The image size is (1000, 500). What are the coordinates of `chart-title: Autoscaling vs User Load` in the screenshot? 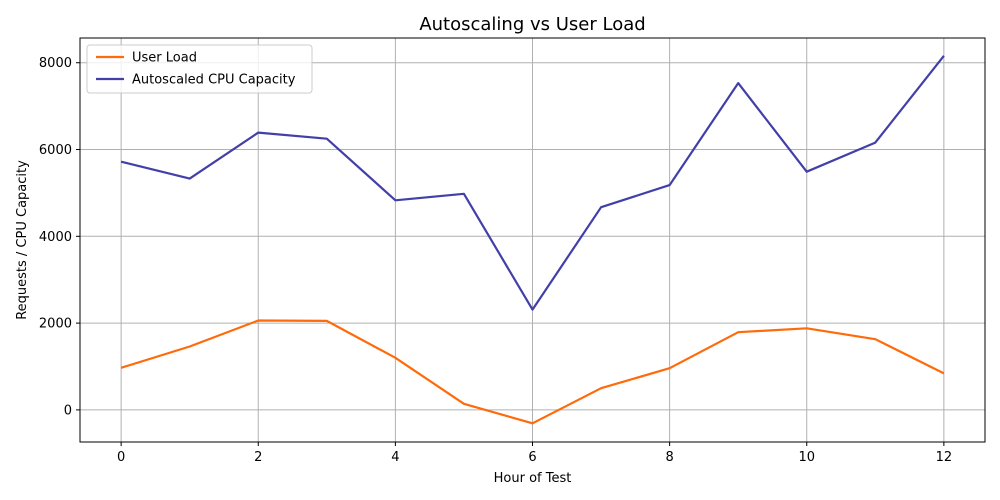 It's located at (532, 24).